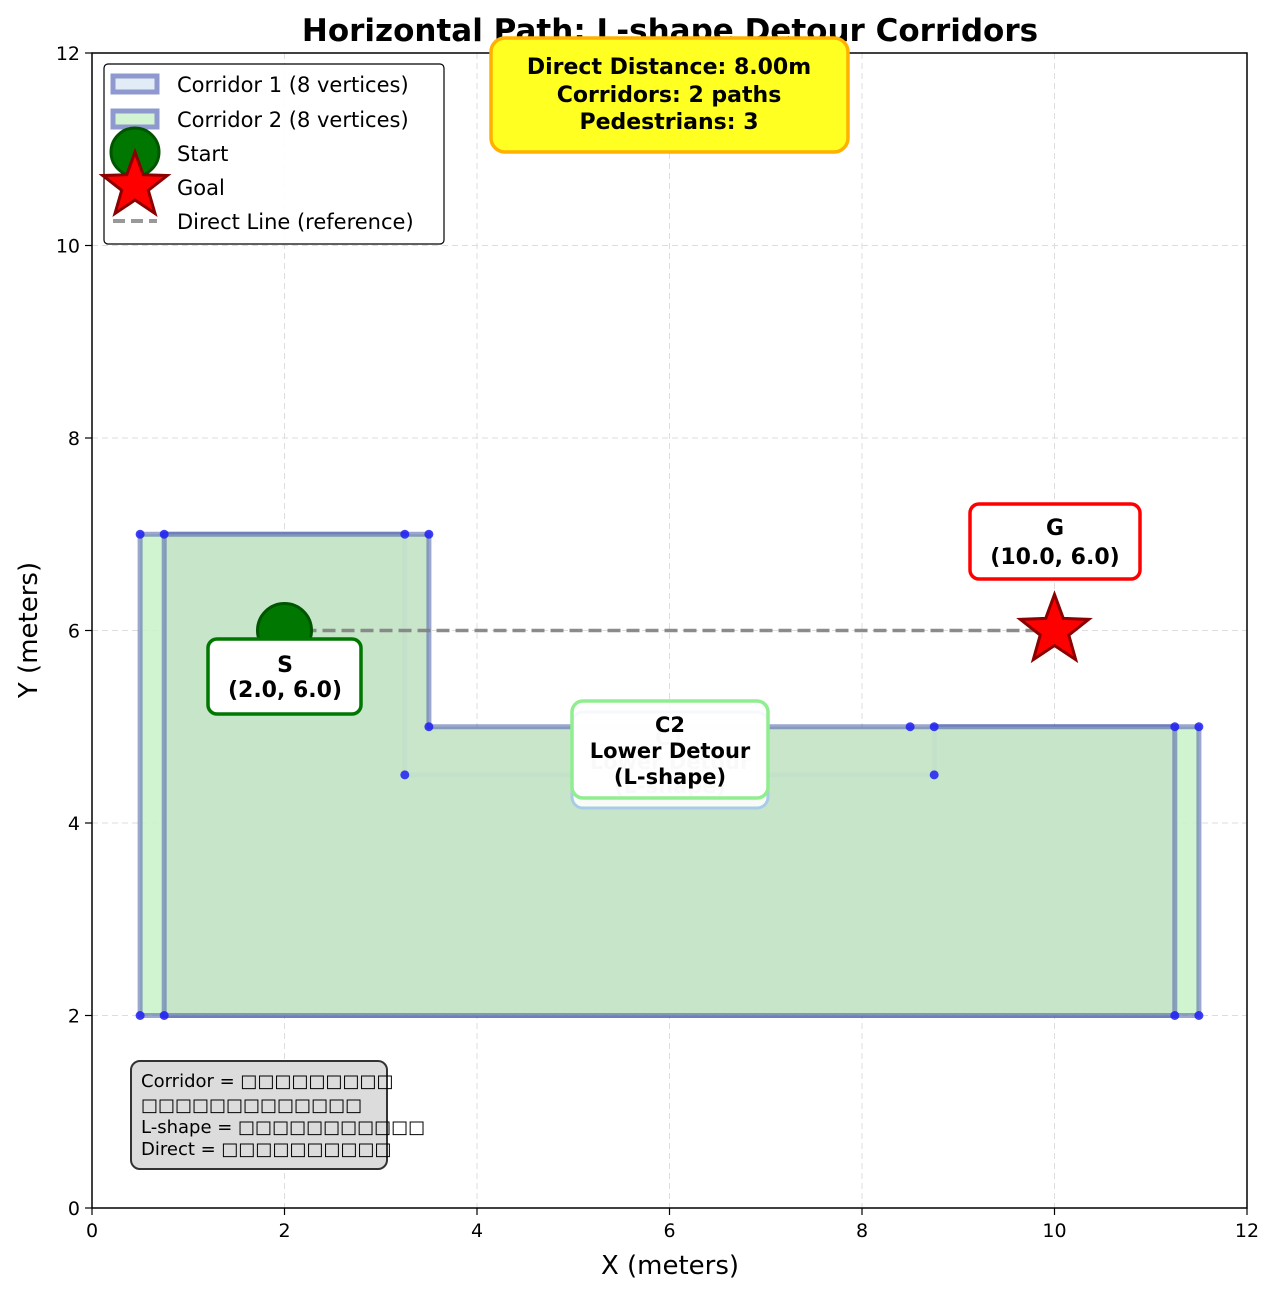 This screenshot has height=1294, width=1275. What do you see at coordinates (267, 1081) in the screenshot?
I see `note-line-1: Corridor = □□□□□□□□□` at bounding box center [267, 1081].